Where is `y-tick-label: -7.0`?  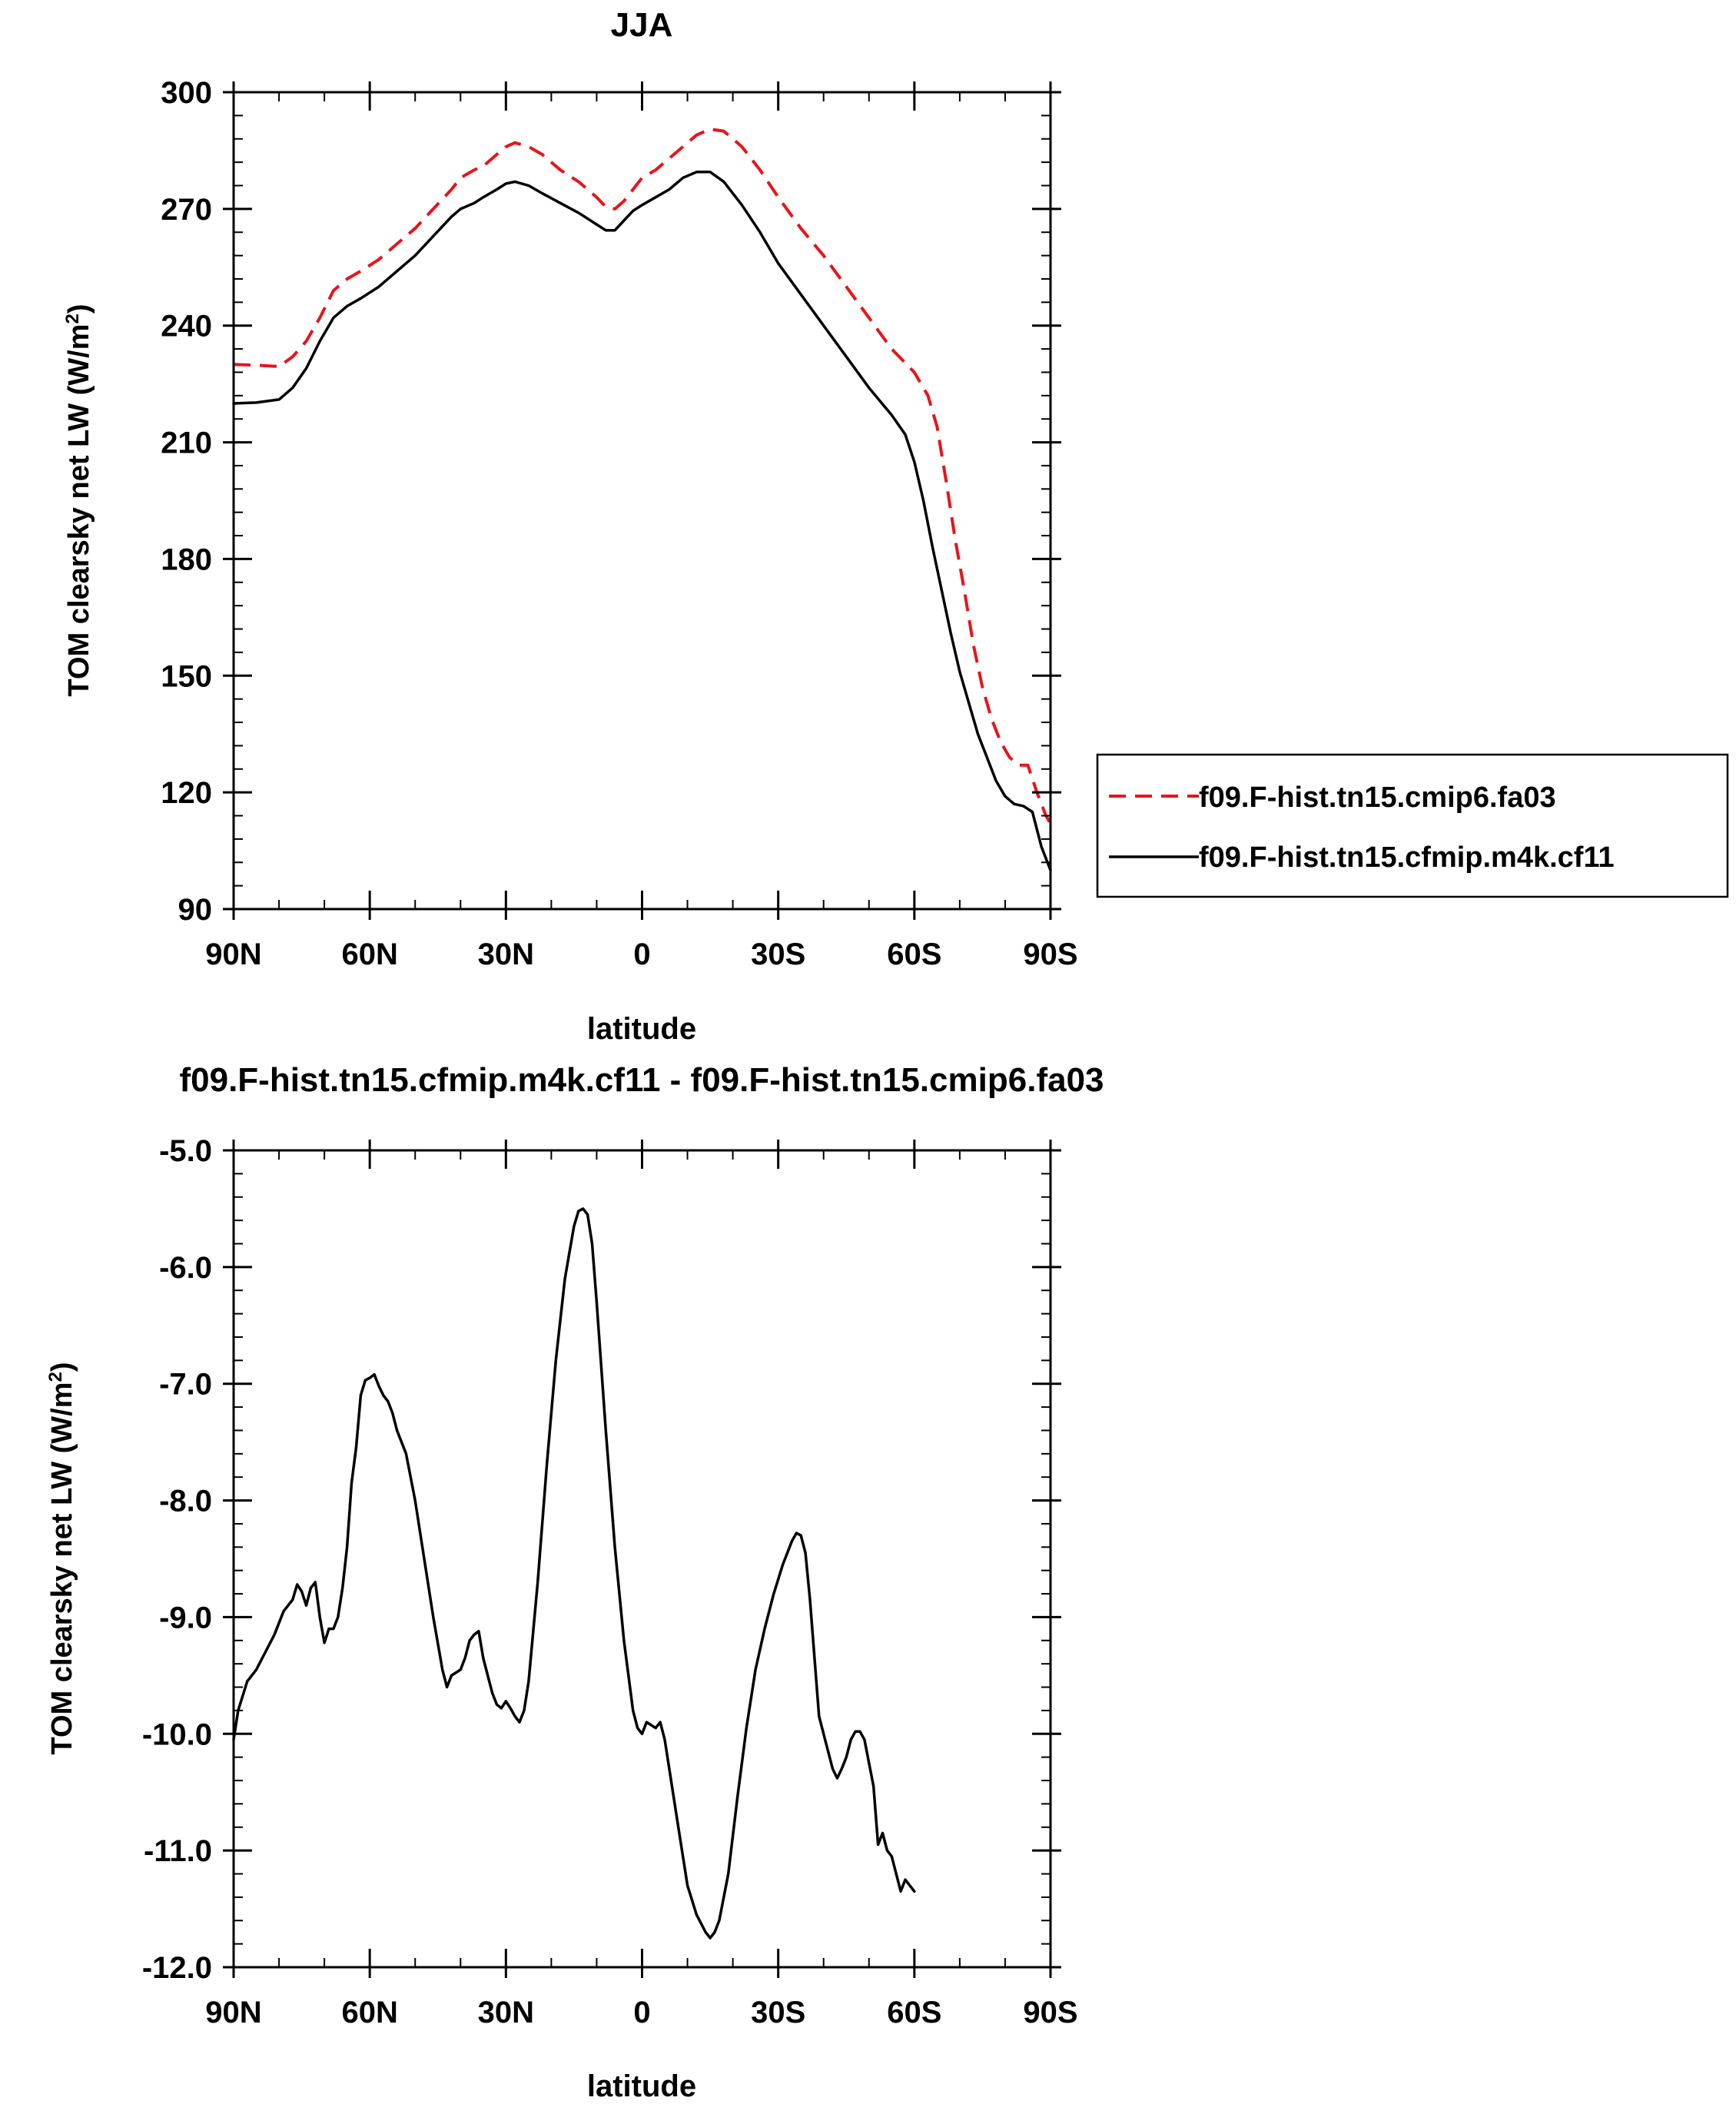
y-tick-label: -7.0 is located at coordinates (186, 1385).